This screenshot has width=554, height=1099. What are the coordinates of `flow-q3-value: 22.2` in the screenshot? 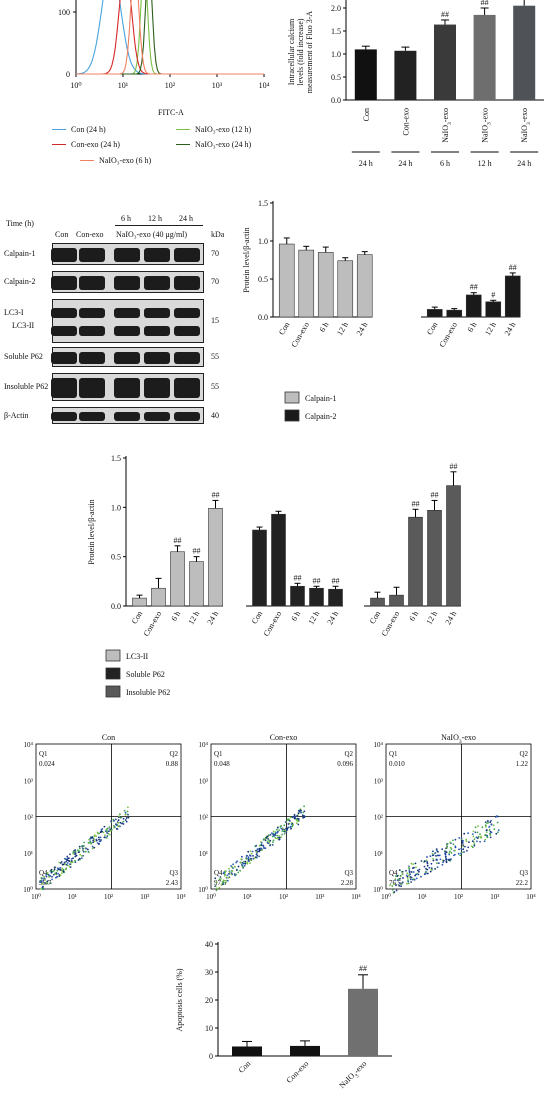 It's located at (522, 883).